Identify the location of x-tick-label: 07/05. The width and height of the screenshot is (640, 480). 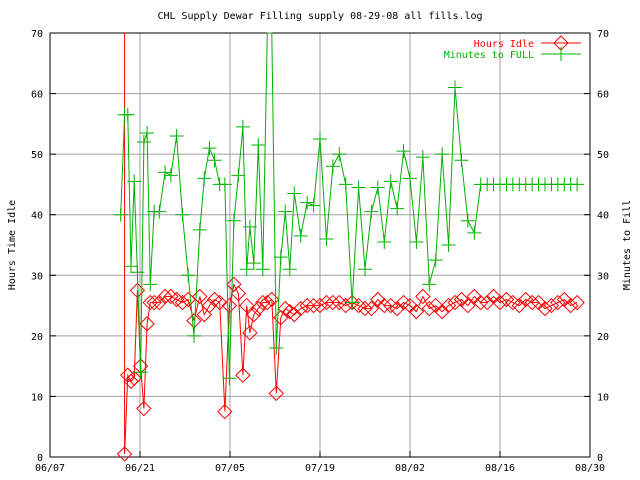
(230, 468).